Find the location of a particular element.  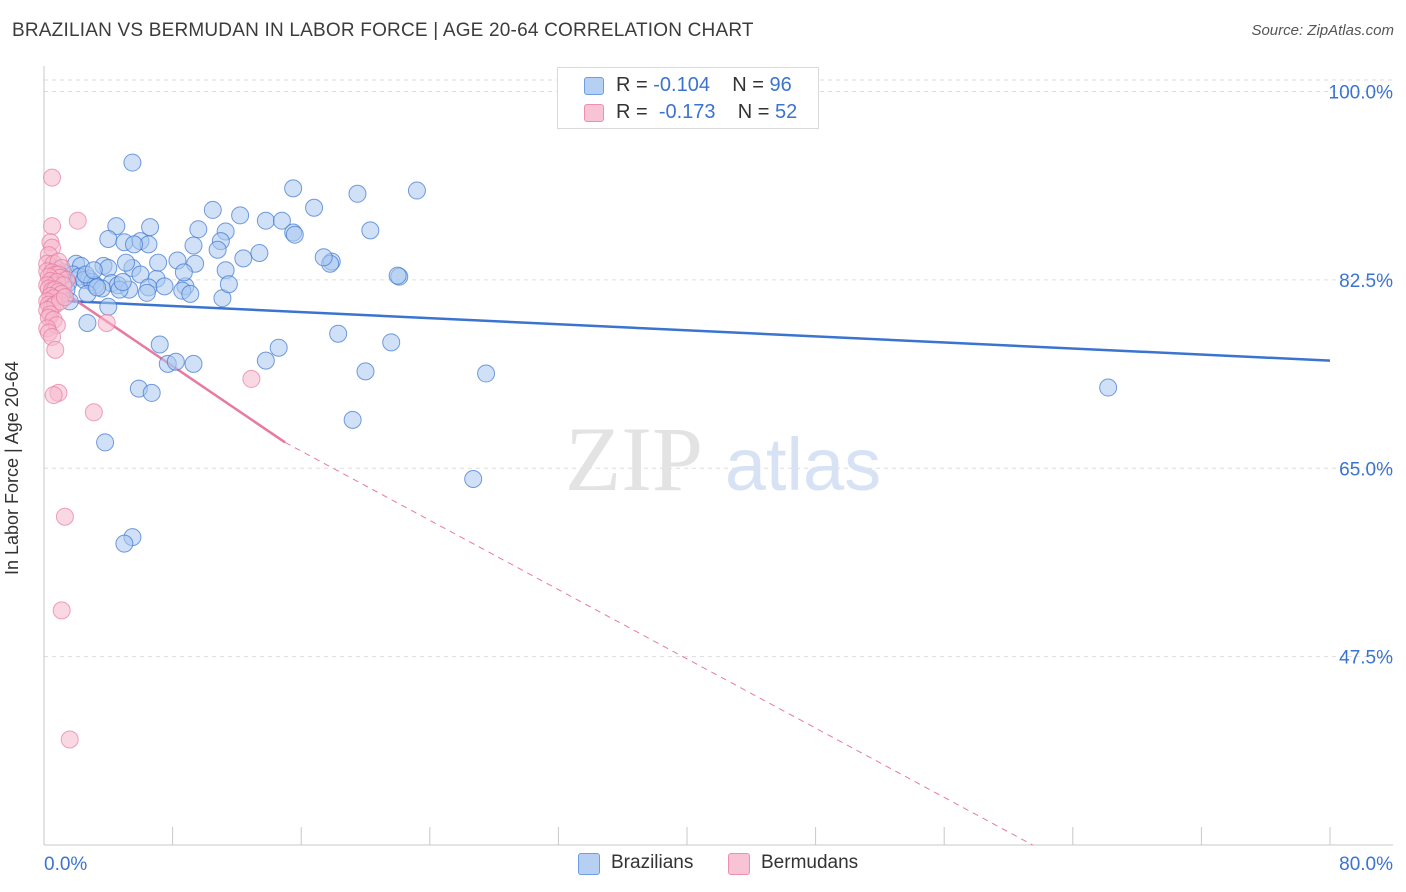

watermark-zip: ZIP is located at coordinates (634, 459).